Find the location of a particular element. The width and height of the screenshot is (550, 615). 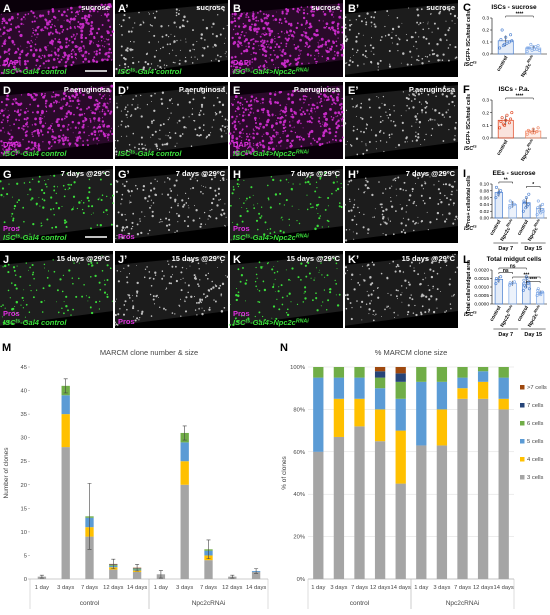

legend-label: 6 cells is located at coordinates (535, 424).